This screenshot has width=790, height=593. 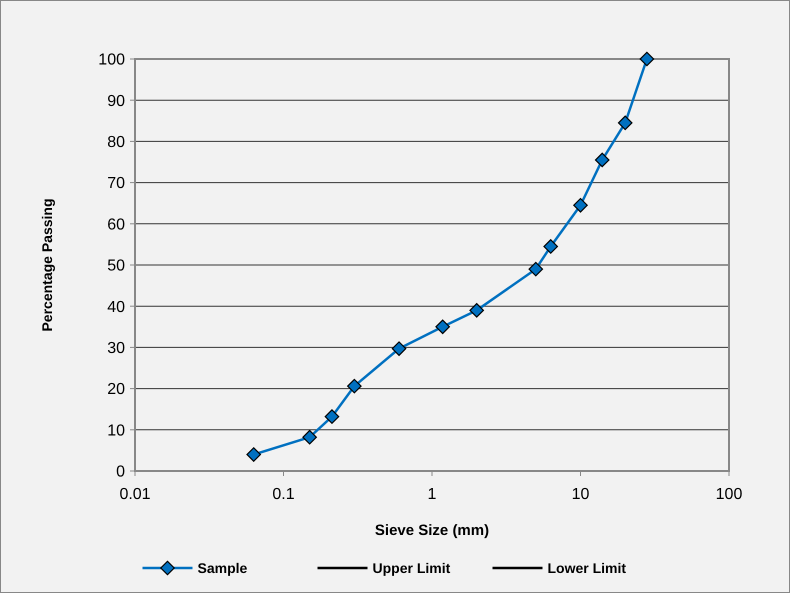 I want to click on y-tick-label: 10, so click(x=116, y=431).